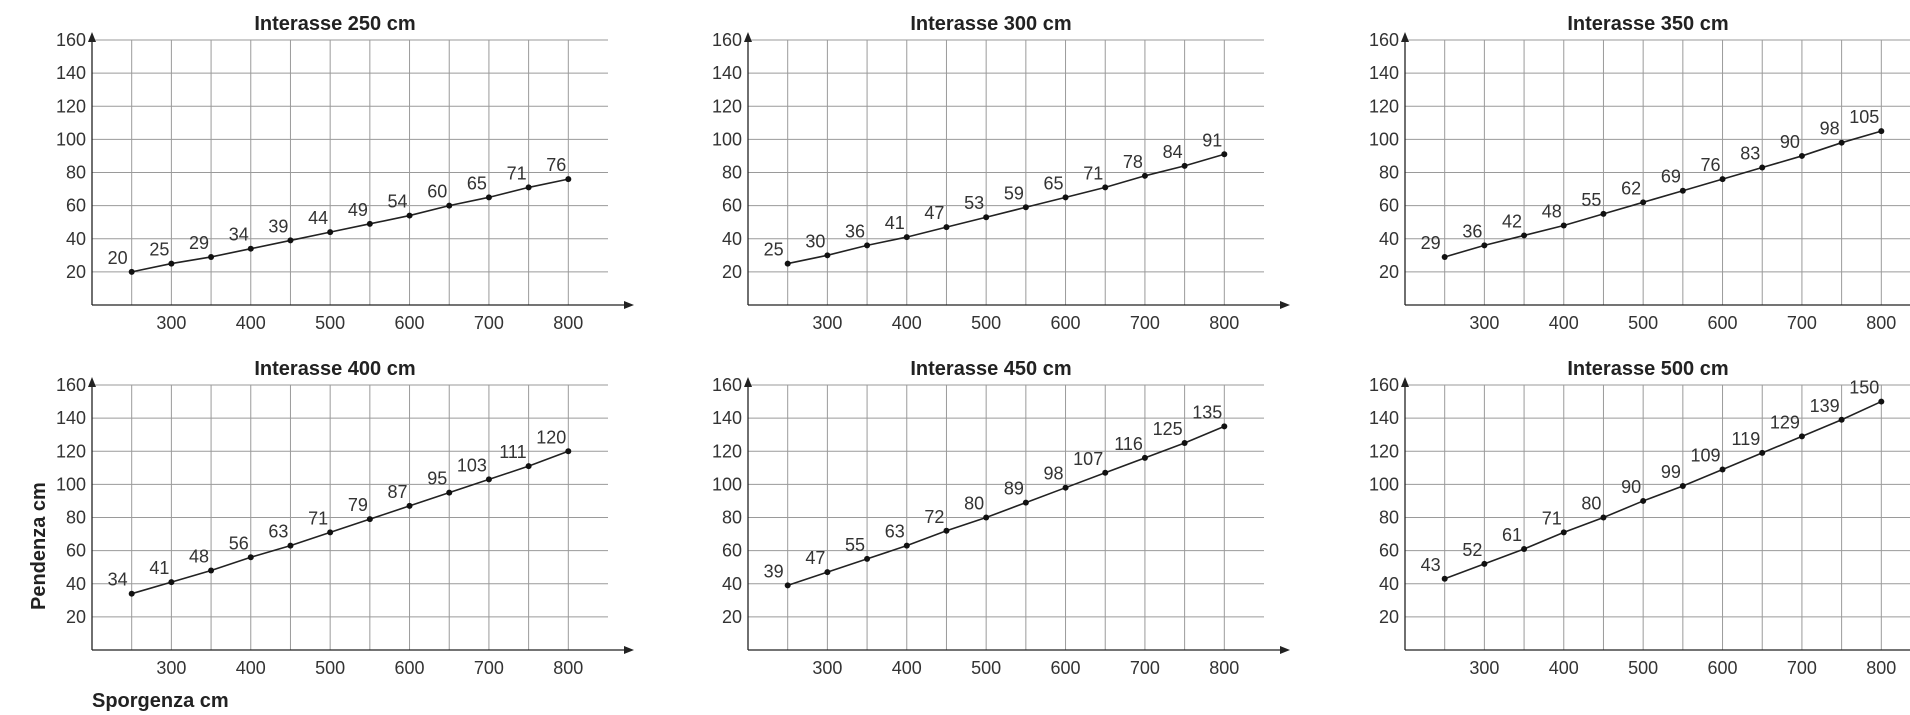  I want to click on data-label: 84, so click(1173, 152).